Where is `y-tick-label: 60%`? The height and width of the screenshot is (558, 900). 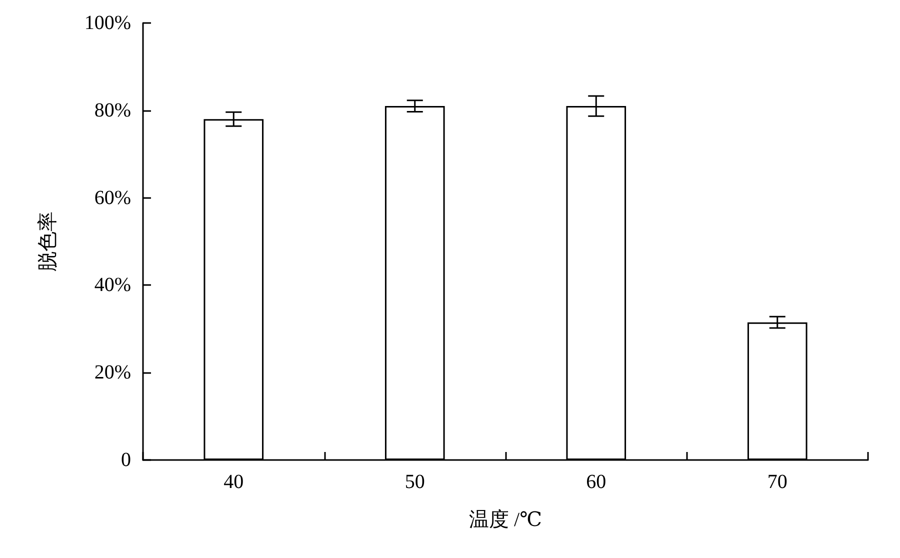
y-tick-label: 60% is located at coordinates (112, 197).